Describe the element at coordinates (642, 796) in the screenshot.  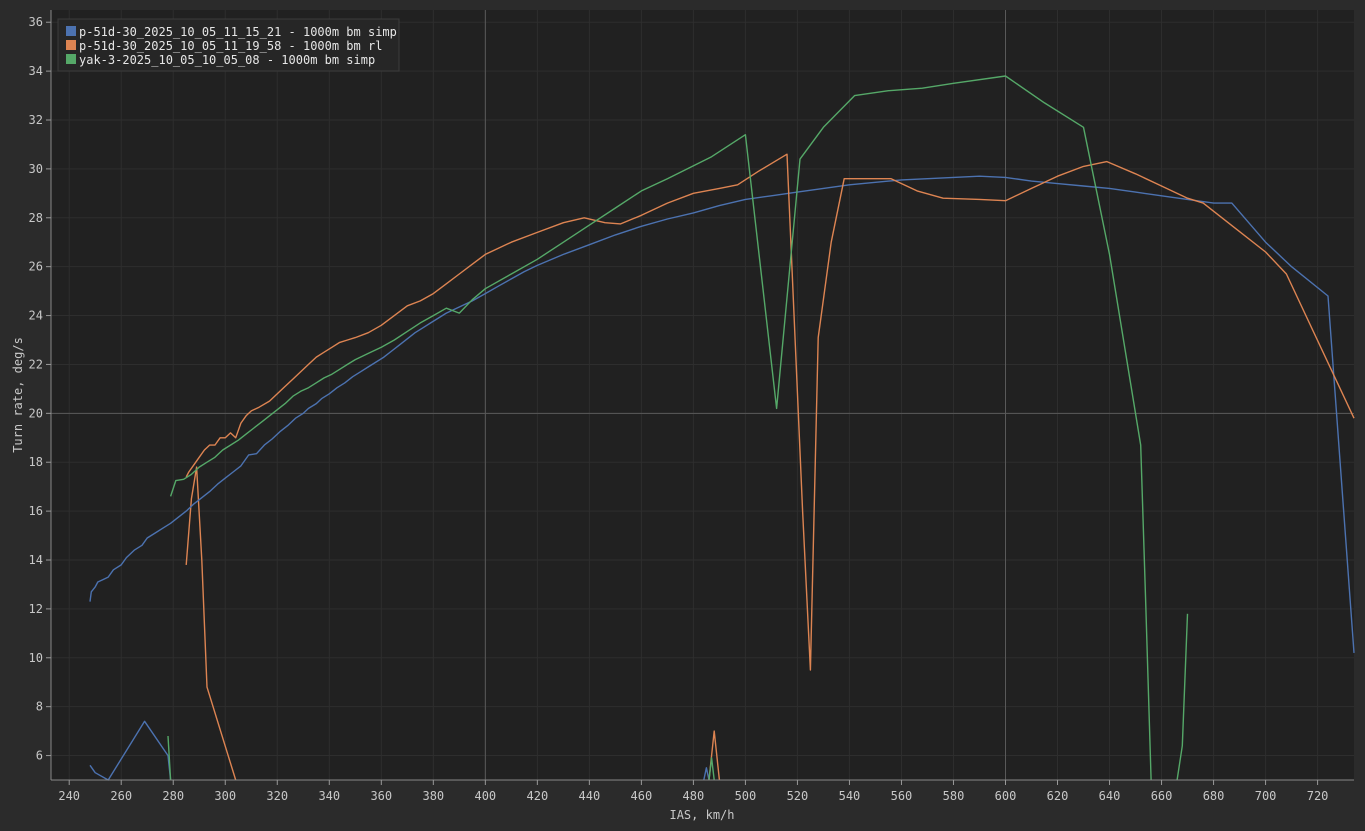
I see `x-tick-label-460: 460` at that location.